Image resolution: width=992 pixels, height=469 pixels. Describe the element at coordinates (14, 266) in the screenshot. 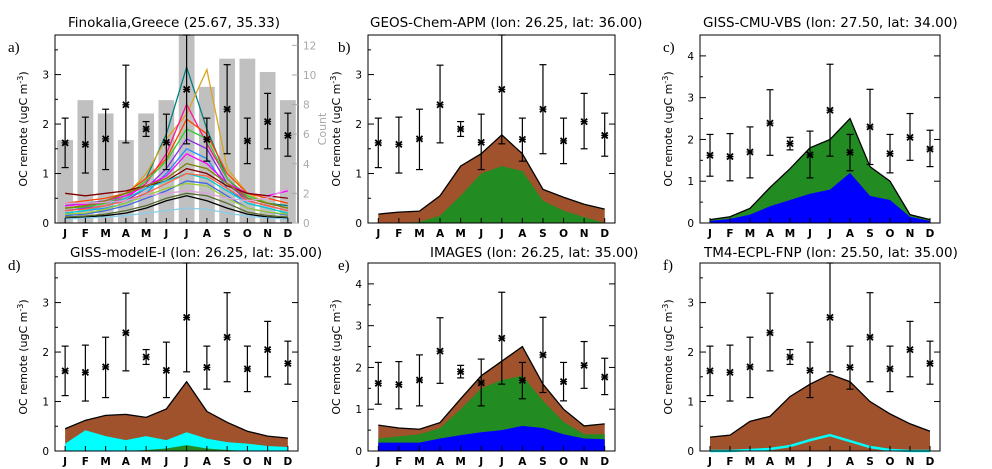

I see `panel-label: d)` at that location.